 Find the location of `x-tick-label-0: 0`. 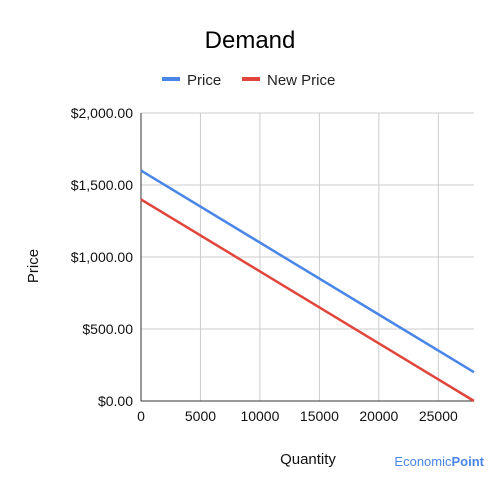

x-tick-label-0: 0 is located at coordinates (141, 416).